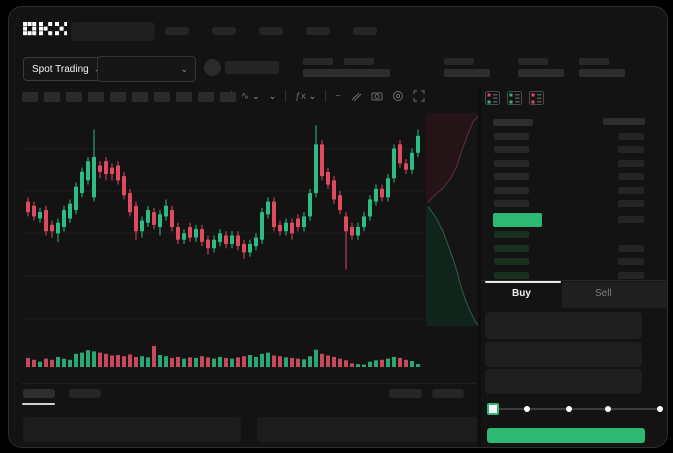 This screenshot has height=453, width=673. Describe the element at coordinates (624, 121) in the screenshot. I see `orderbook-amount-header-placeholder` at that location.